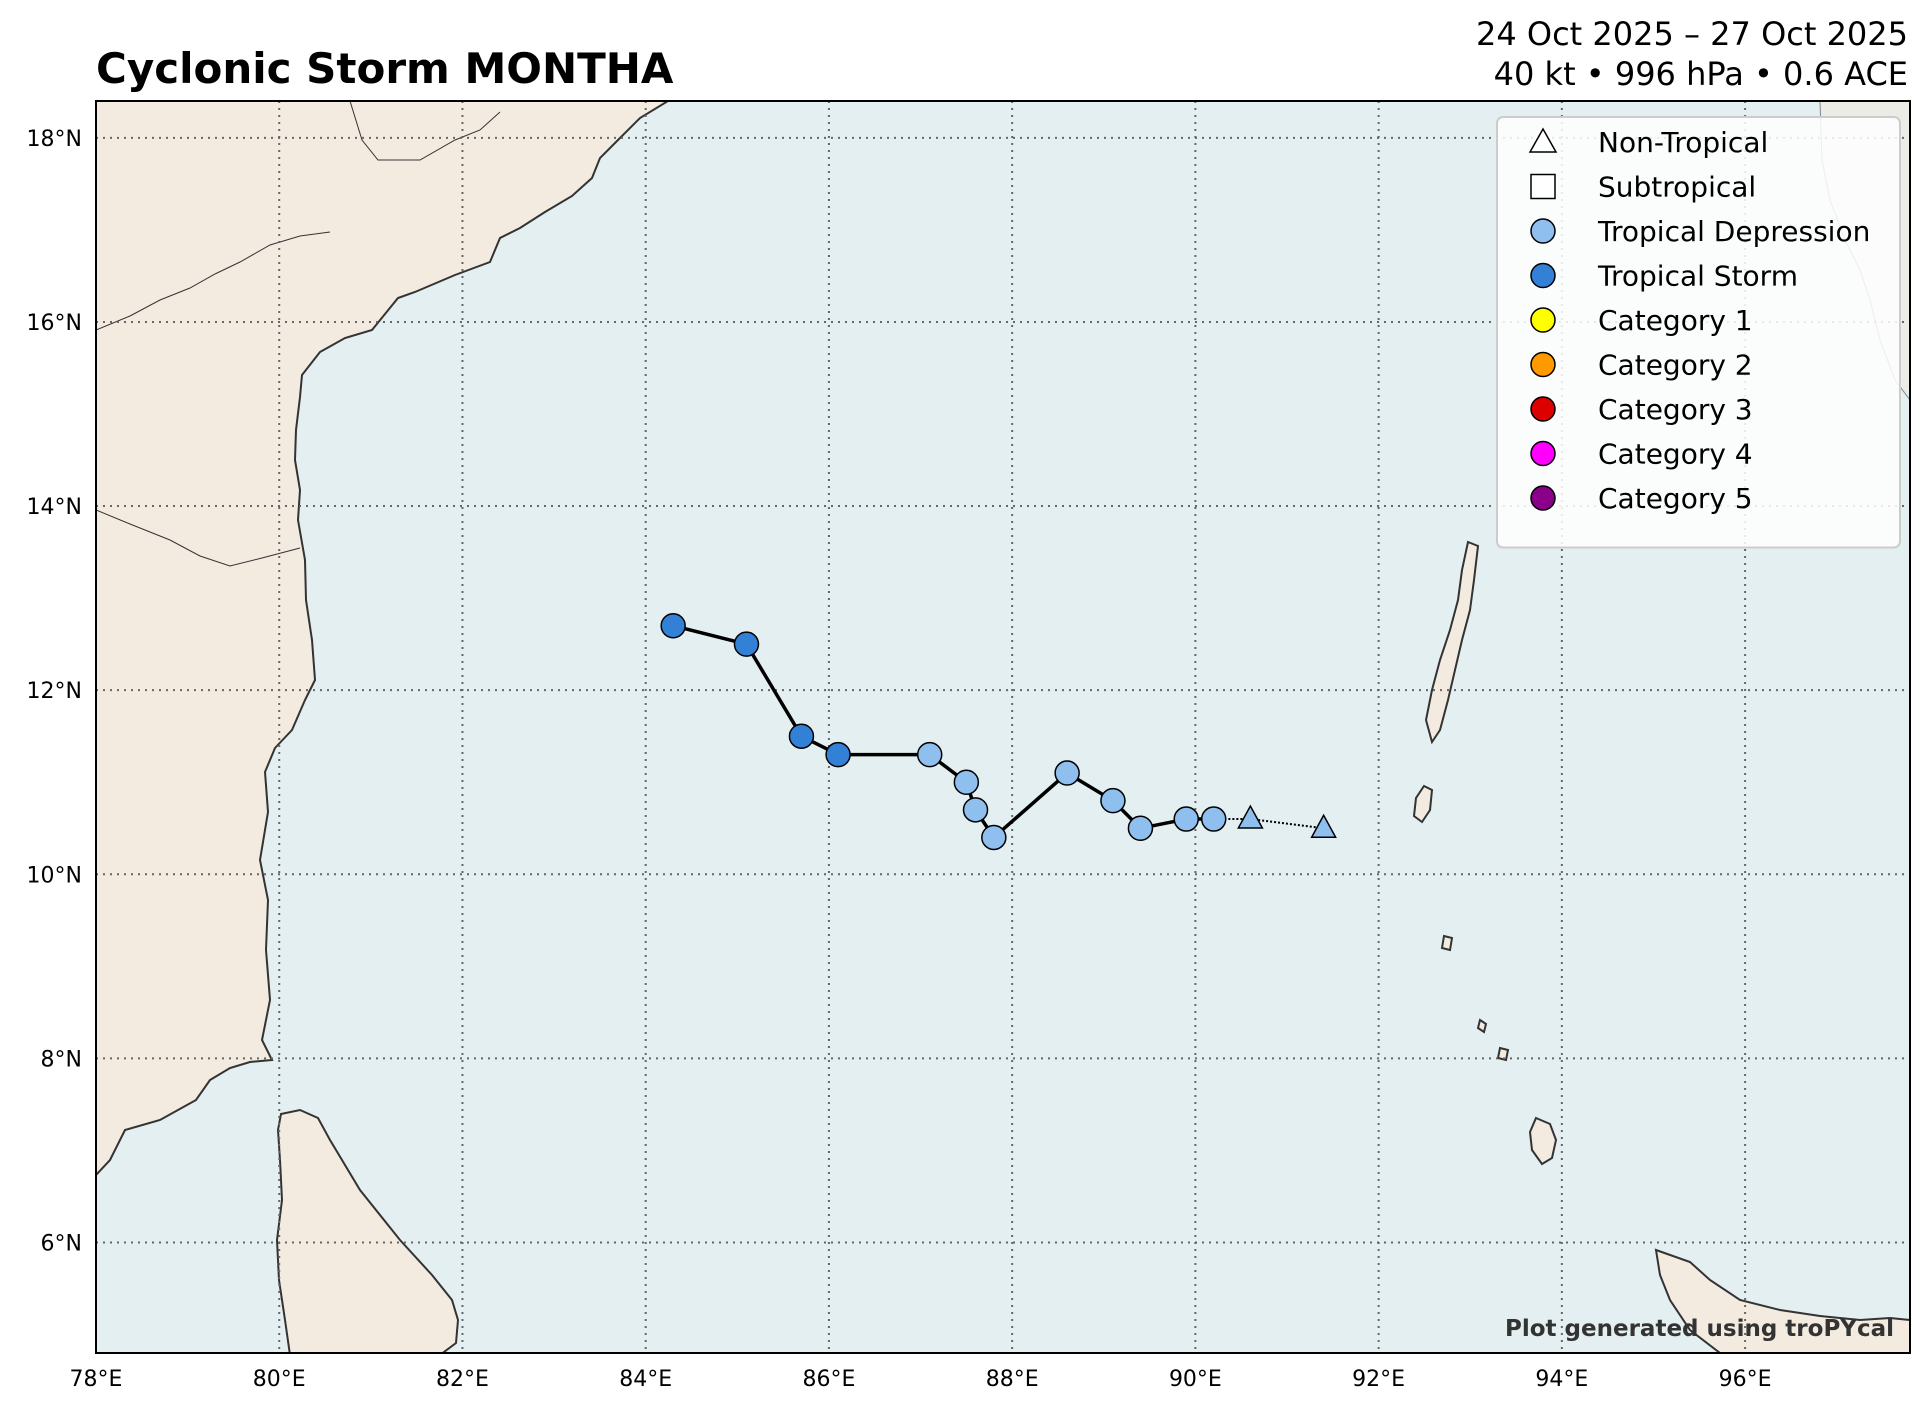 The height and width of the screenshot is (1410, 1923). Describe the element at coordinates (462, 1379) in the screenshot. I see `lon-tick-label: 82°E` at that location.